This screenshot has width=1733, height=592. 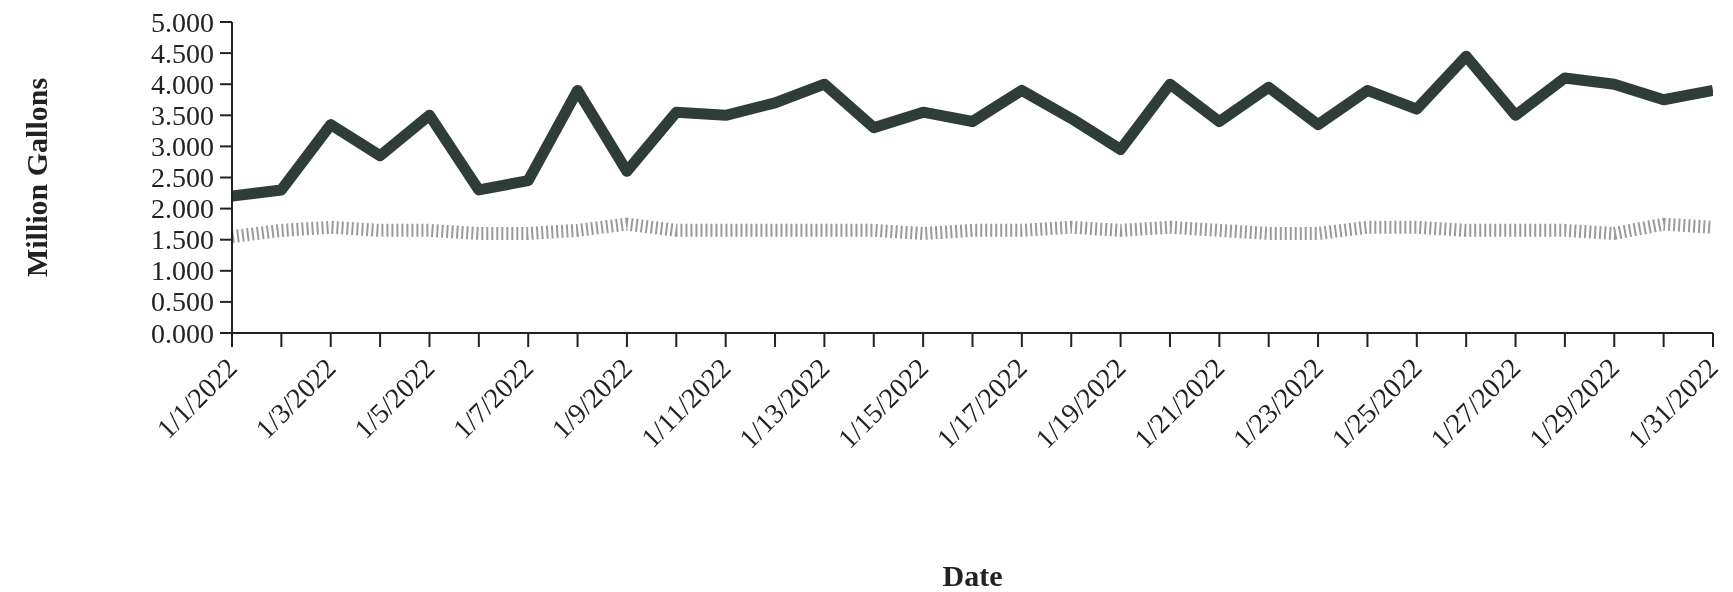 What do you see at coordinates (36, 177) in the screenshot?
I see `y-axis-title: Million Gallons` at bounding box center [36, 177].